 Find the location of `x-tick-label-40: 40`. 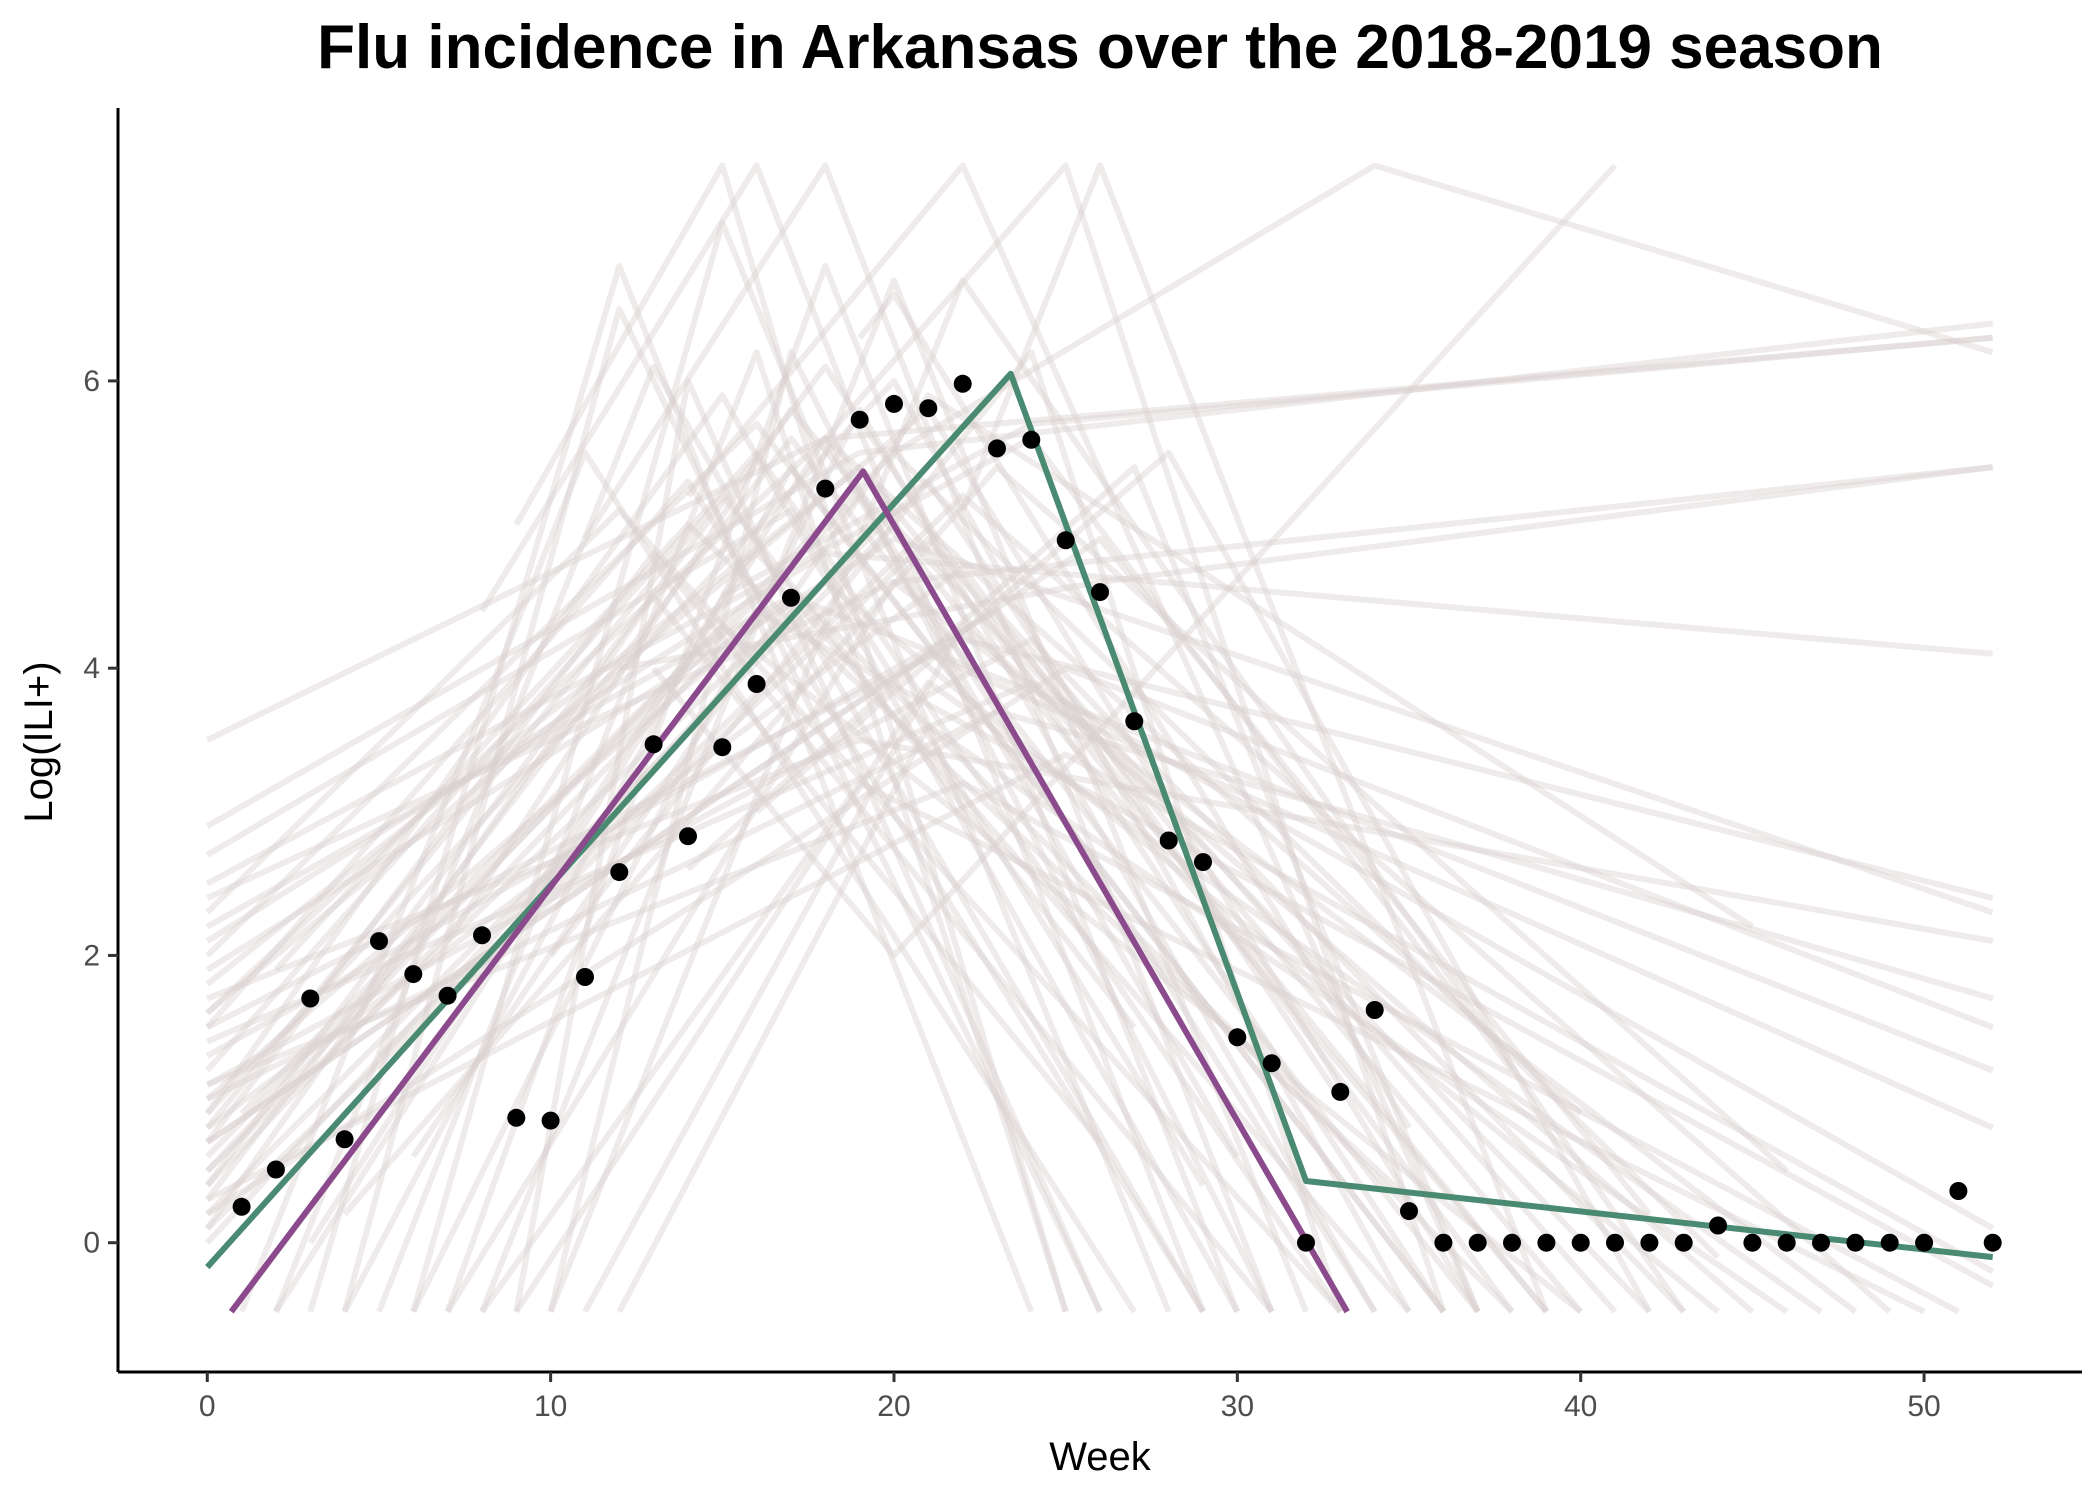

x-tick-label-40: 40 is located at coordinates (1580, 1406).